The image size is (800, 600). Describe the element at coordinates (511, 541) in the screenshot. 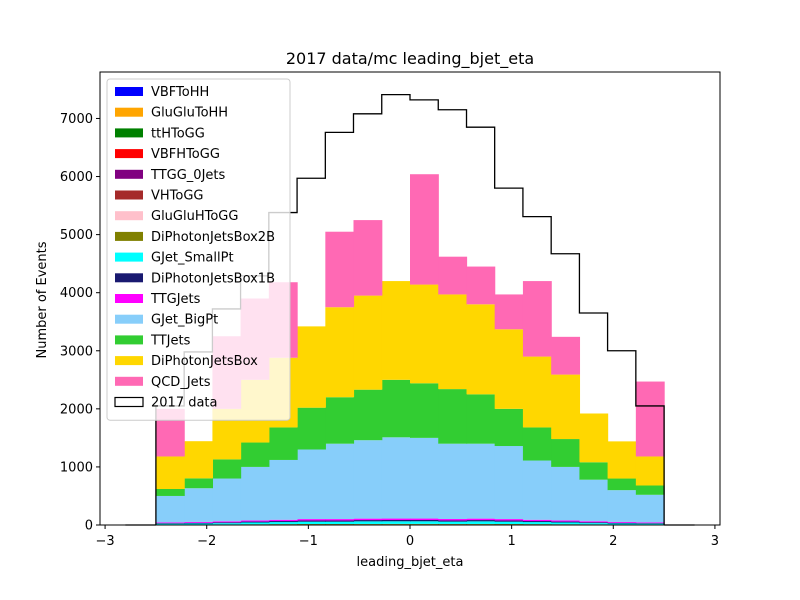

I see `x-tick-label: 1` at that location.